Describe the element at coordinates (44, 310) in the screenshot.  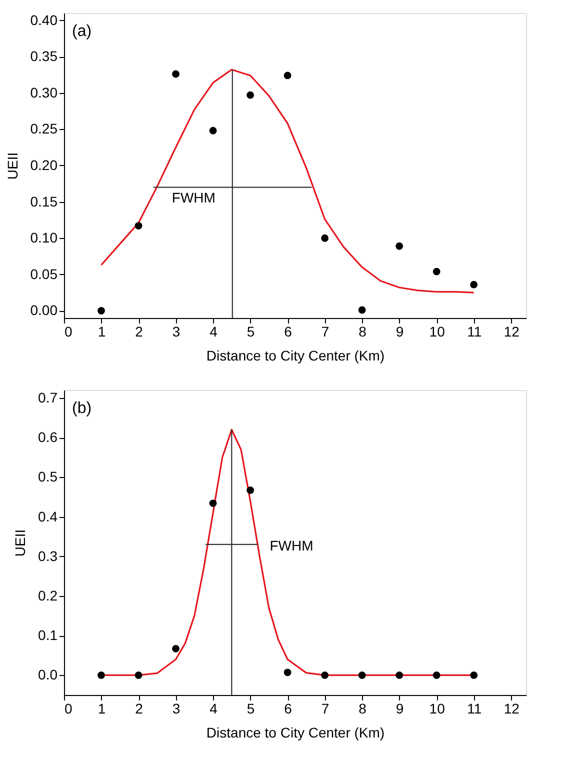
I see `y-tick-label: 0.00` at that location.